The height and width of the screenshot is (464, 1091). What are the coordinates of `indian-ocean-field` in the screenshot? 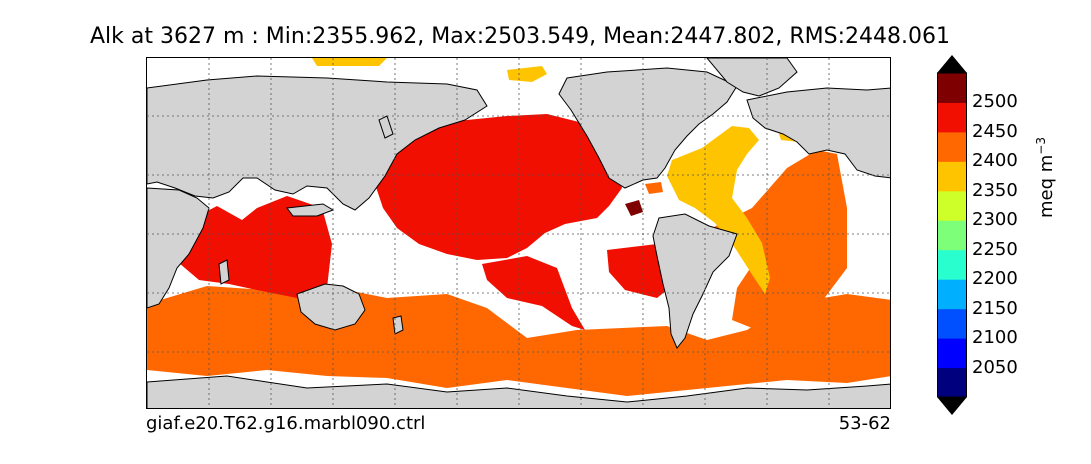 It's located at (253, 247).